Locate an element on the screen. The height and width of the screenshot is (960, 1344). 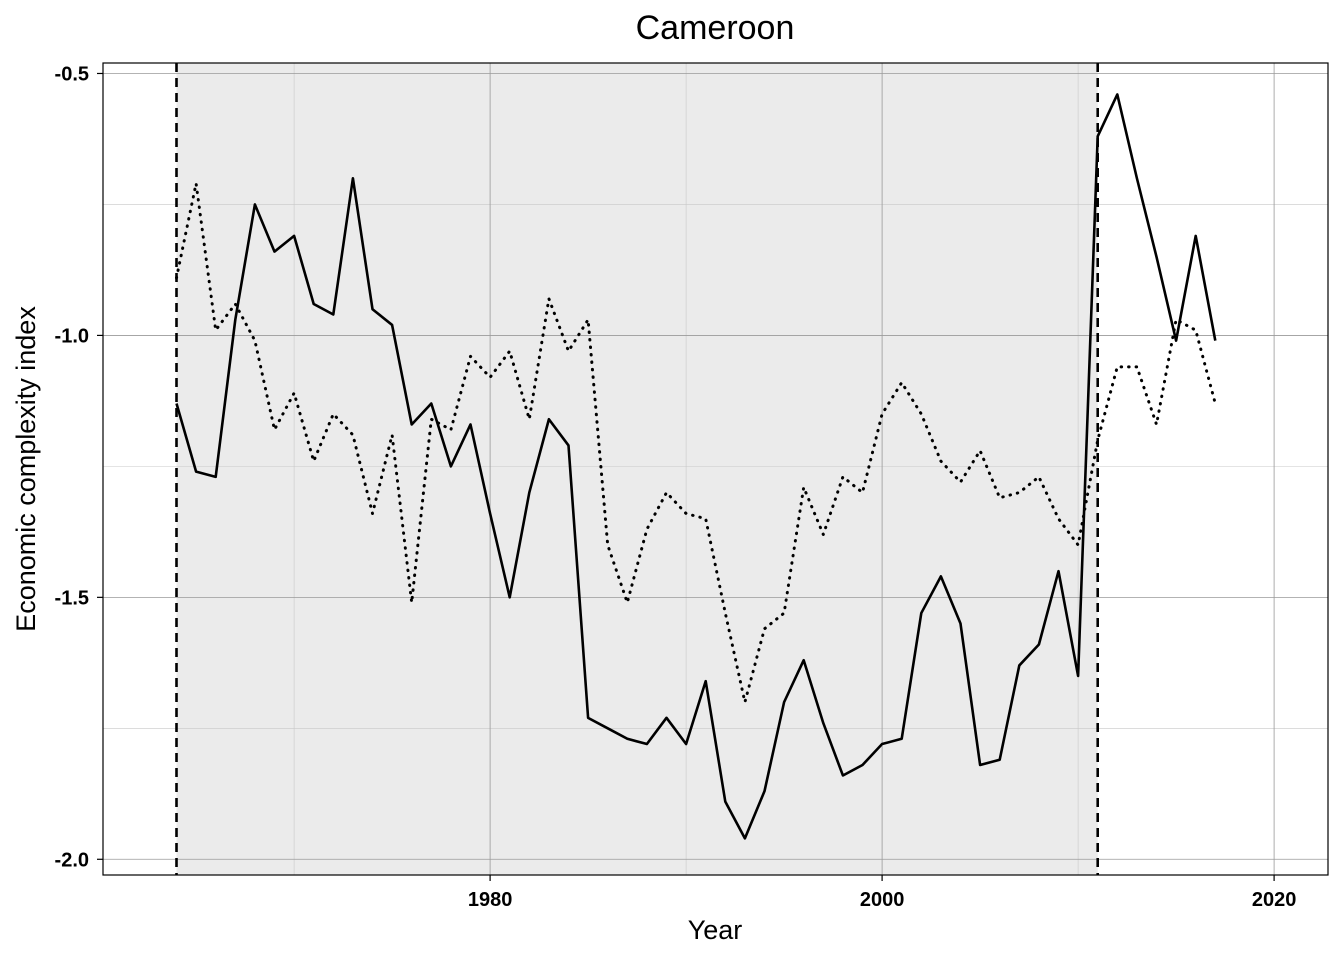
y-tick-label: -0.5 is located at coordinates (72, 74).